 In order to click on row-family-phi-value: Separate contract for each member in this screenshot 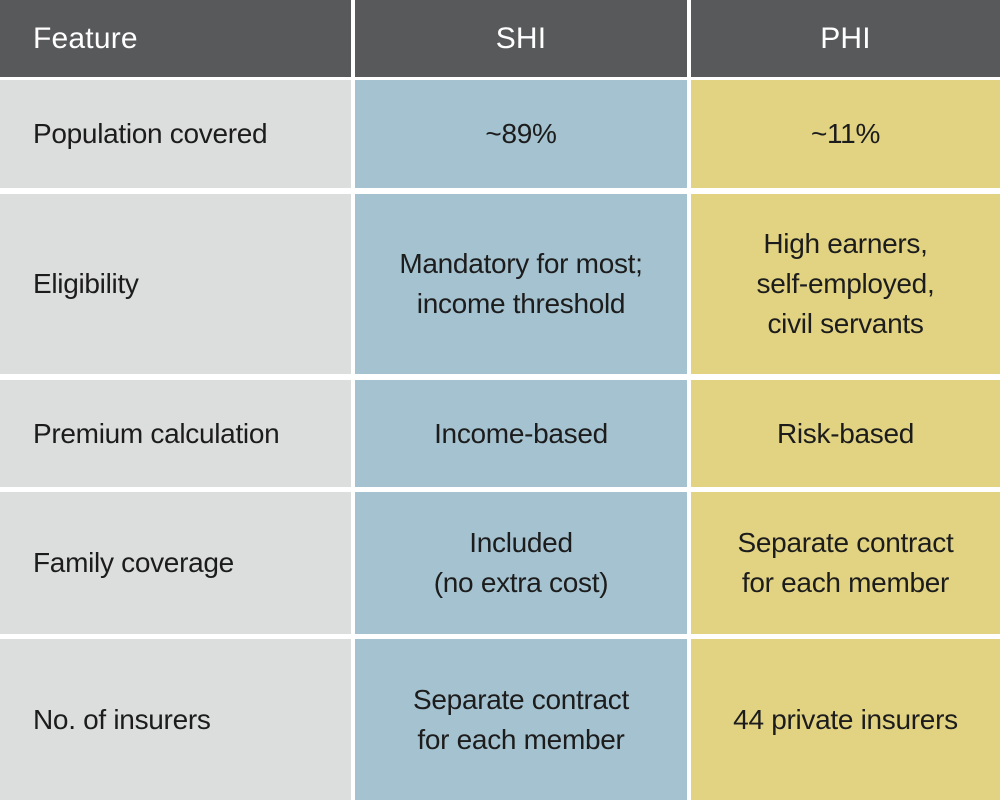, I will do `click(843, 560)`.